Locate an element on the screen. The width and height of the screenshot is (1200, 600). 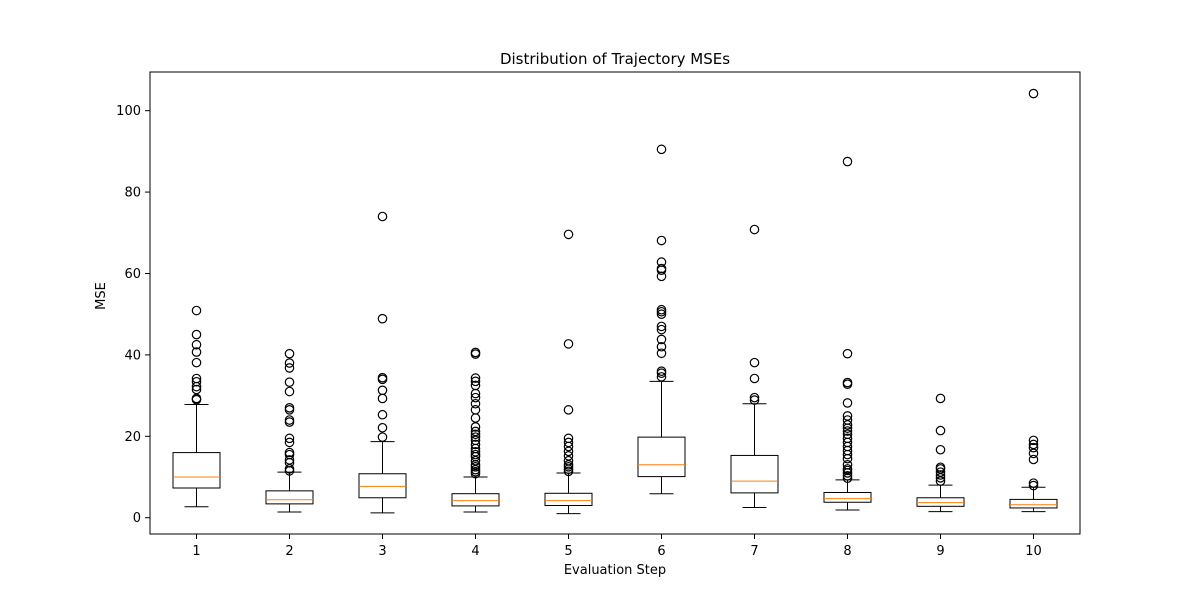
y-tick-label: 100 is located at coordinates (128, 111).